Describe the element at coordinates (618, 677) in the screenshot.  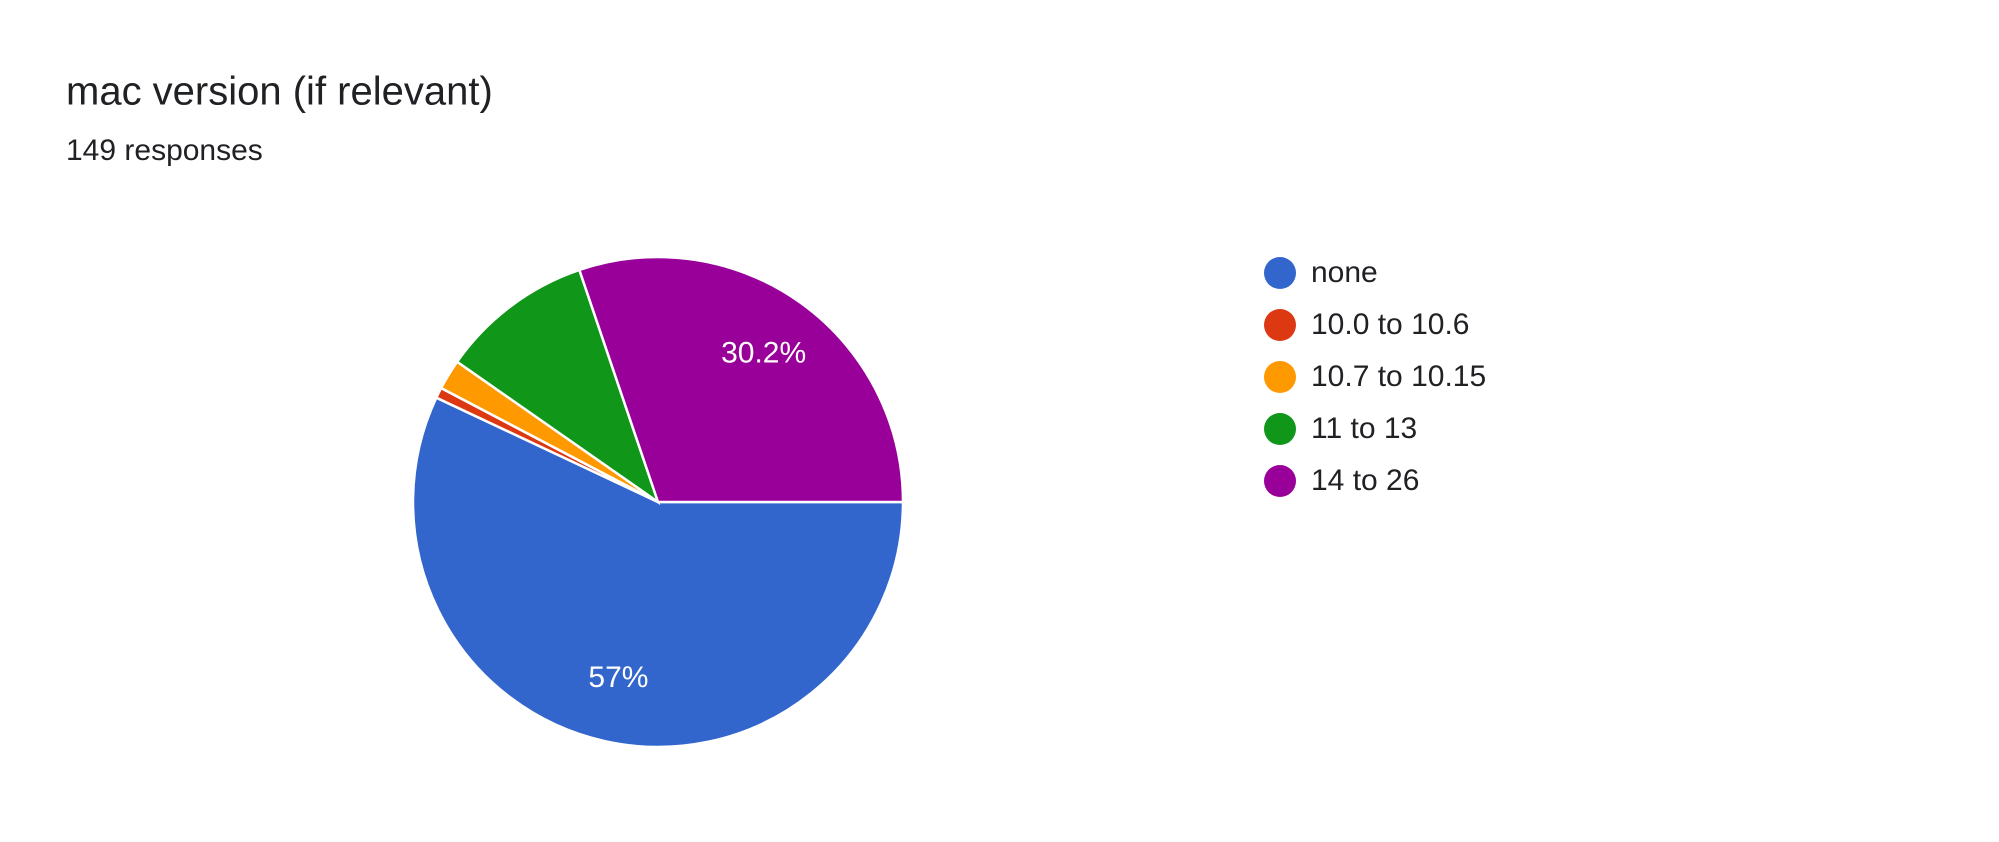
I see `data-label: 57%` at that location.